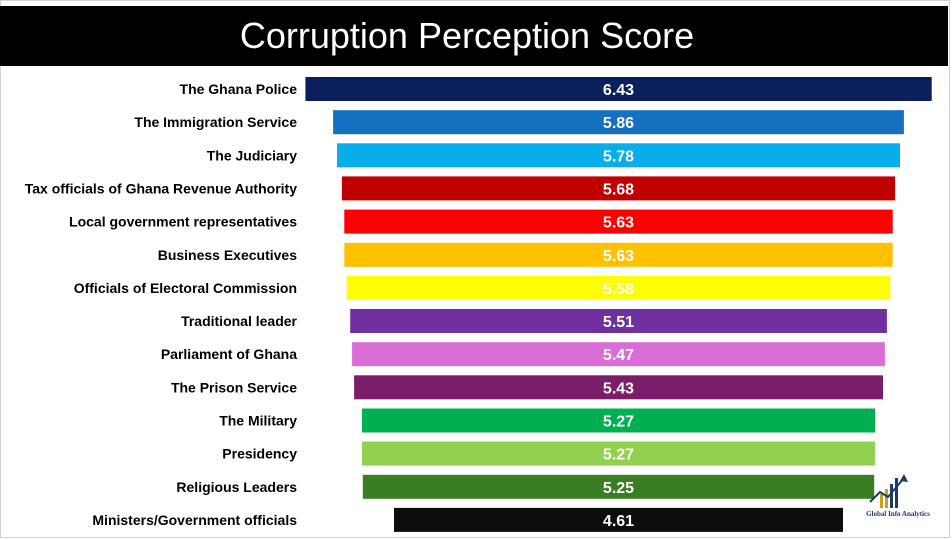 The height and width of the screenshot is (540, 952). Describe the element at coordinates (239, 321) in the screenshot. I see `category-label: Traditional leader` at that location.